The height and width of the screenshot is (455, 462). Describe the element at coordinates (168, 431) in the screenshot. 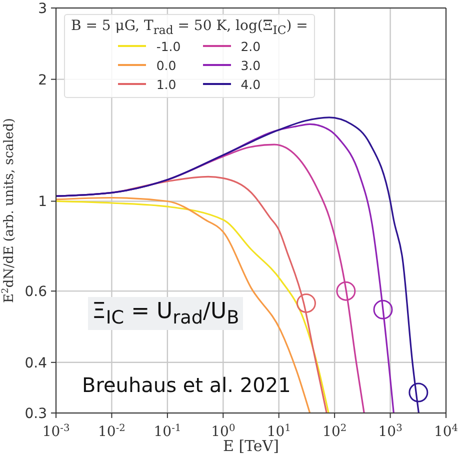

I see `x-tick-label: 10$^{-1}$` at that location.